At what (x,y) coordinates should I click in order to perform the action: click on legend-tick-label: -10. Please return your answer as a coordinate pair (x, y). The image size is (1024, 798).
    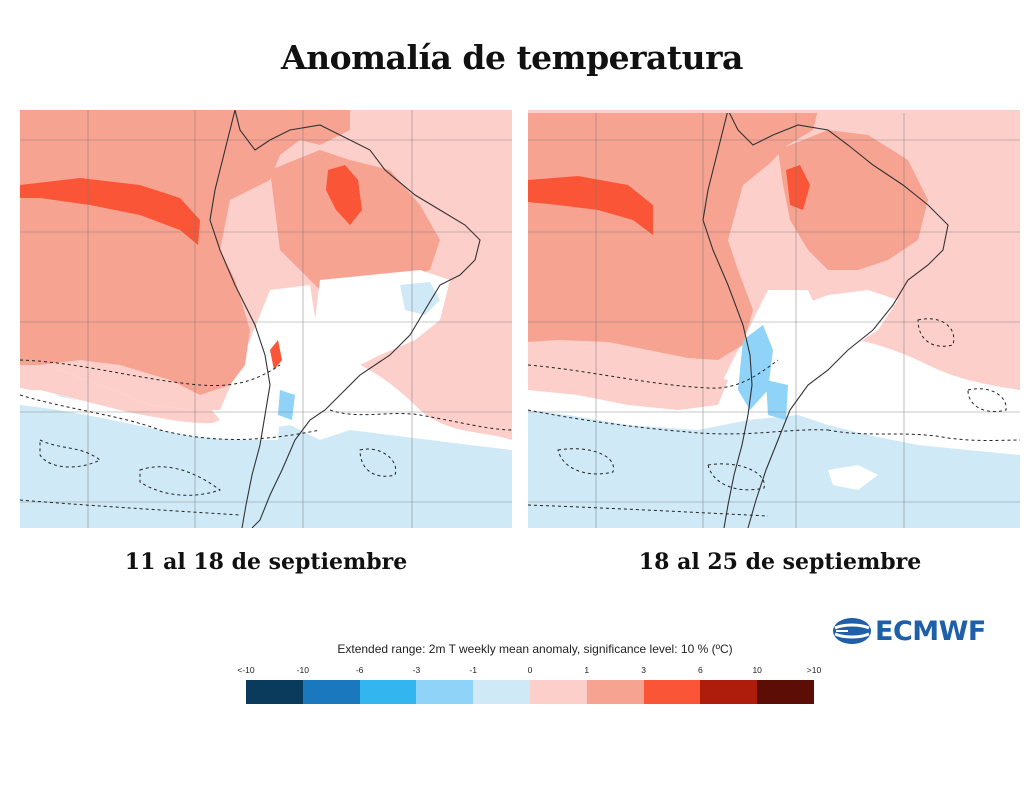
    Looking at the image, I should click on (302, 670).